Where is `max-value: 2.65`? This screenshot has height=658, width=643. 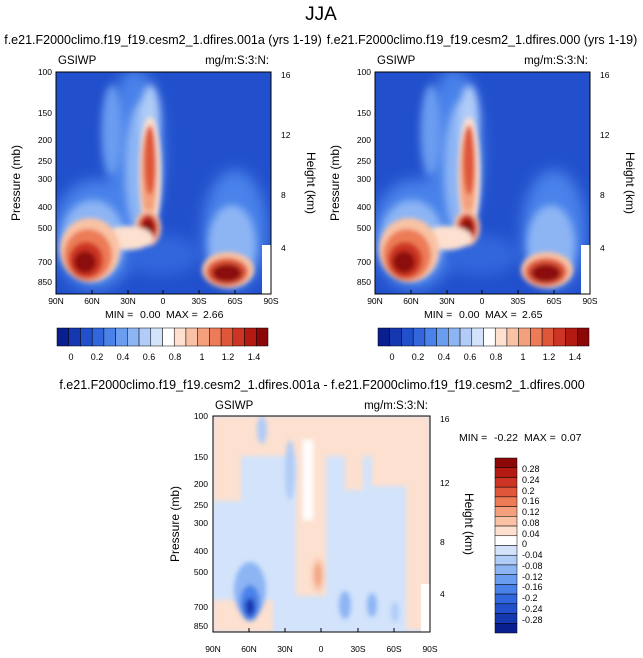
max-value: 2.65 is located at coordinates (532, 315).